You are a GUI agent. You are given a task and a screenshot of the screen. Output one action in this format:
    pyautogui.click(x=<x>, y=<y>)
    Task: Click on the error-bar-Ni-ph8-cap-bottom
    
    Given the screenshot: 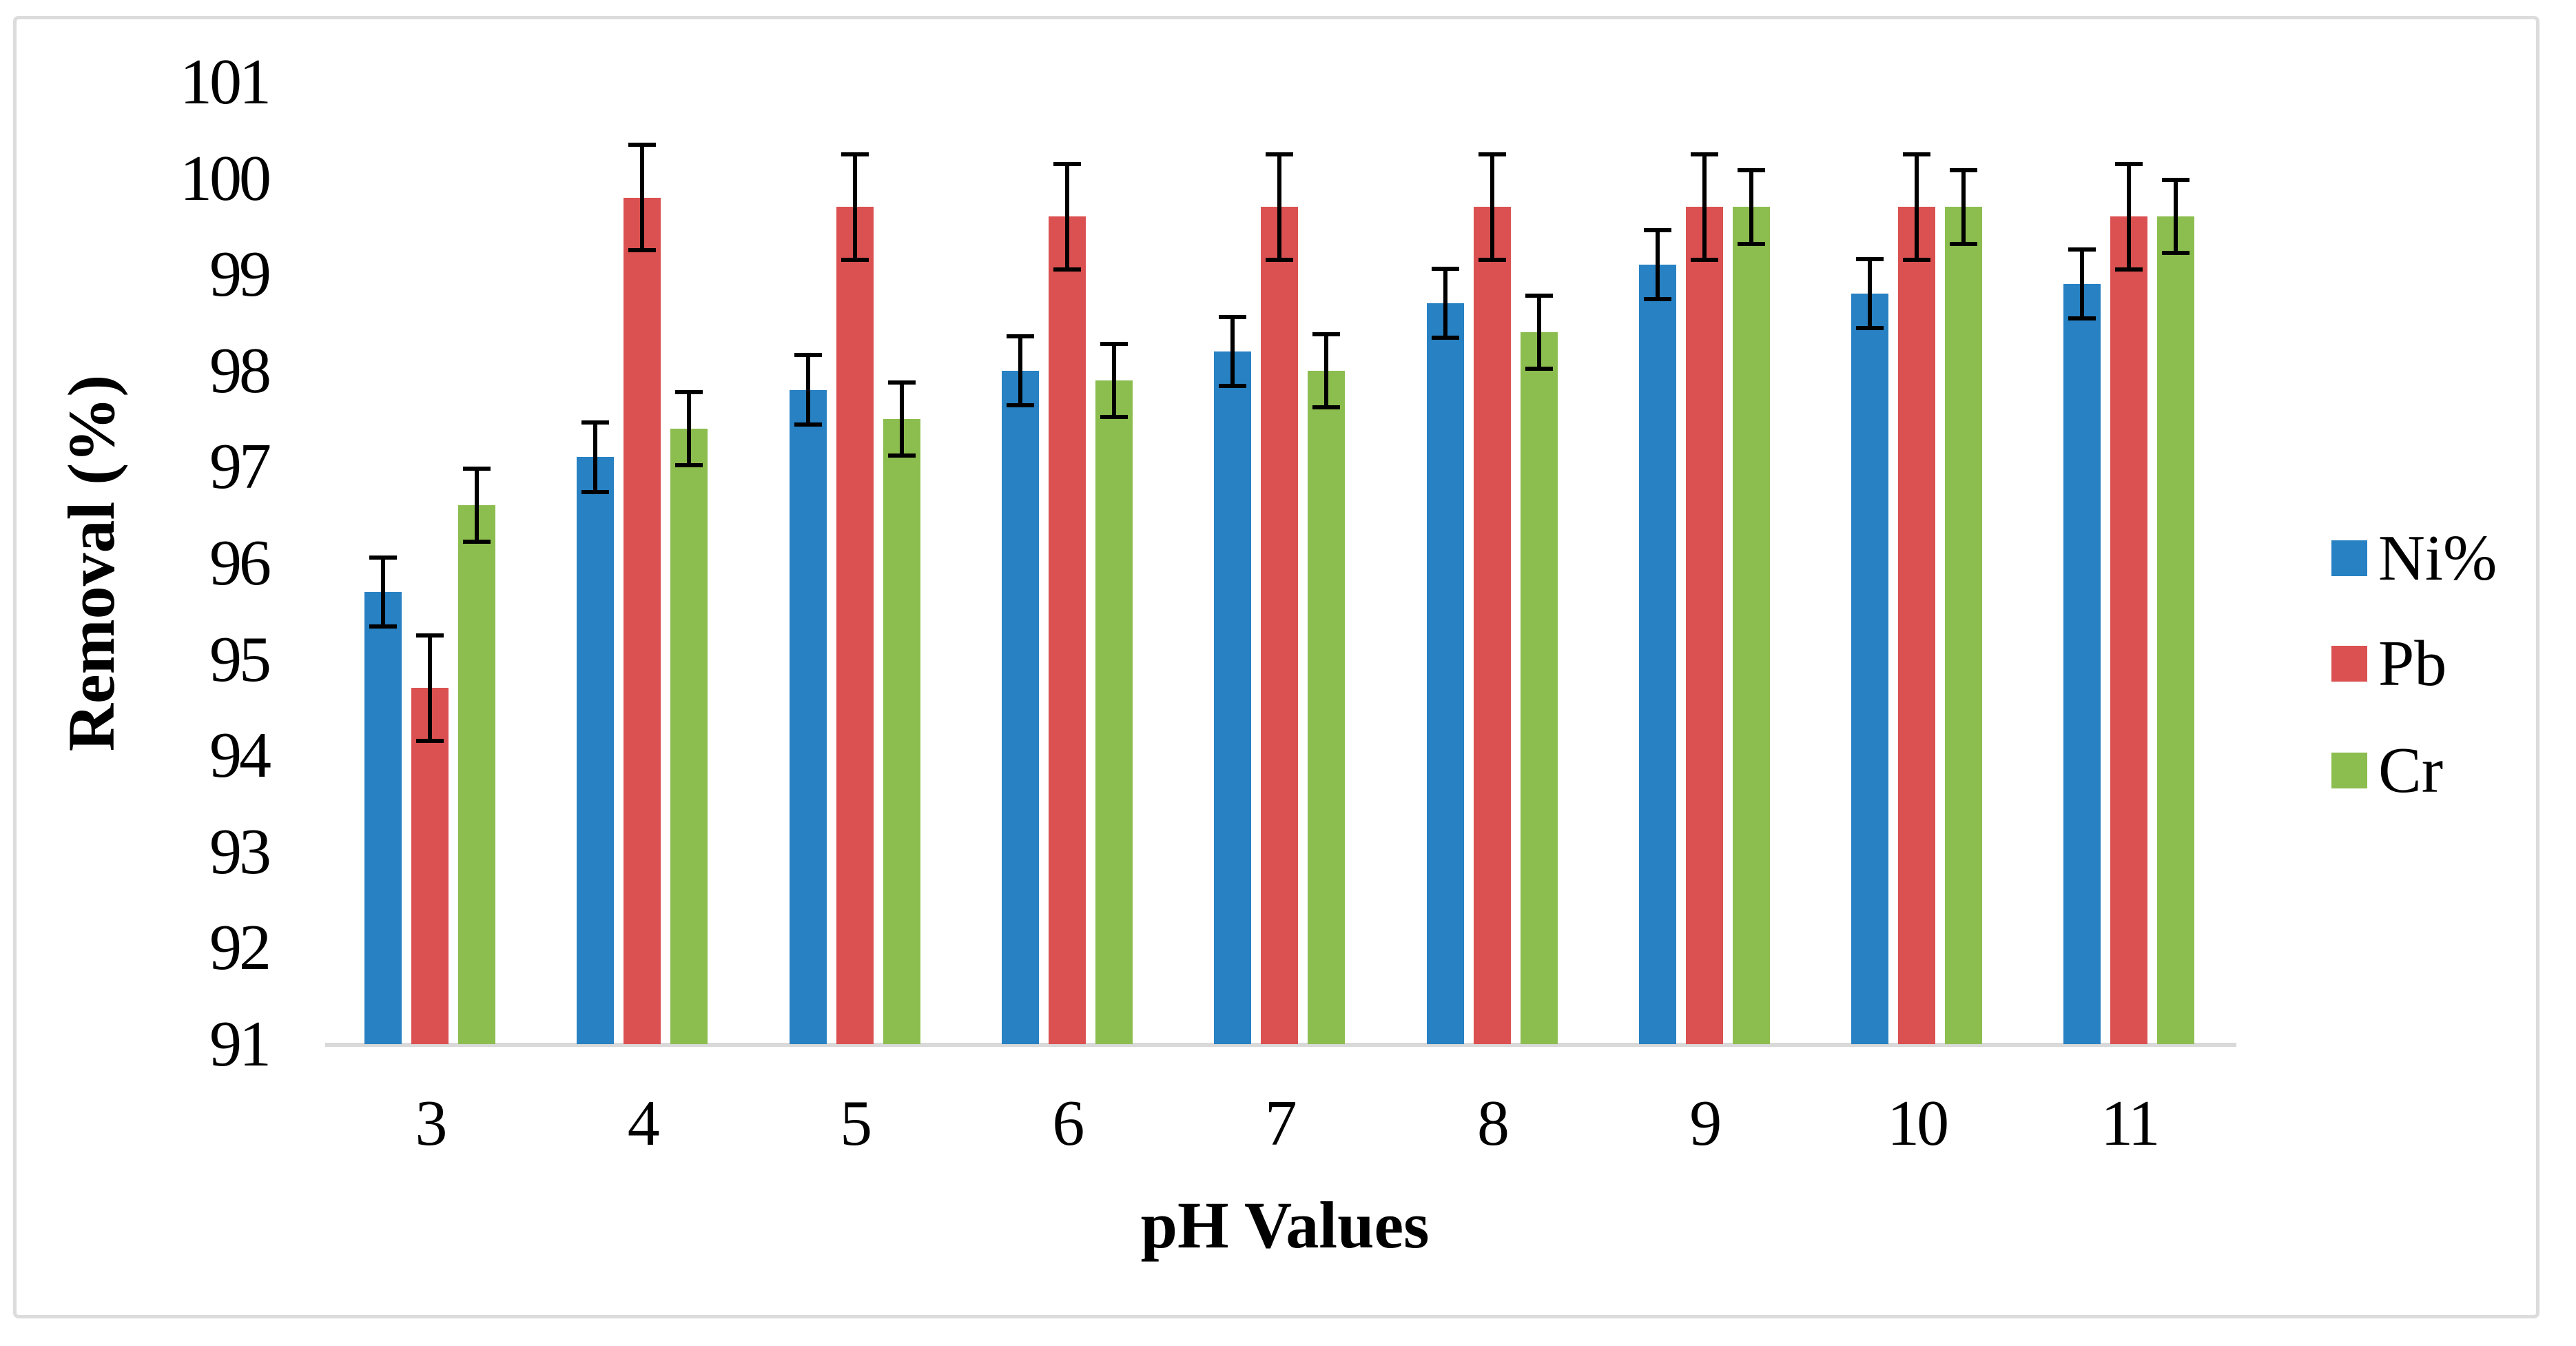 What is the action you would take?
    pyautogui.click(x=1445, y=338)
    